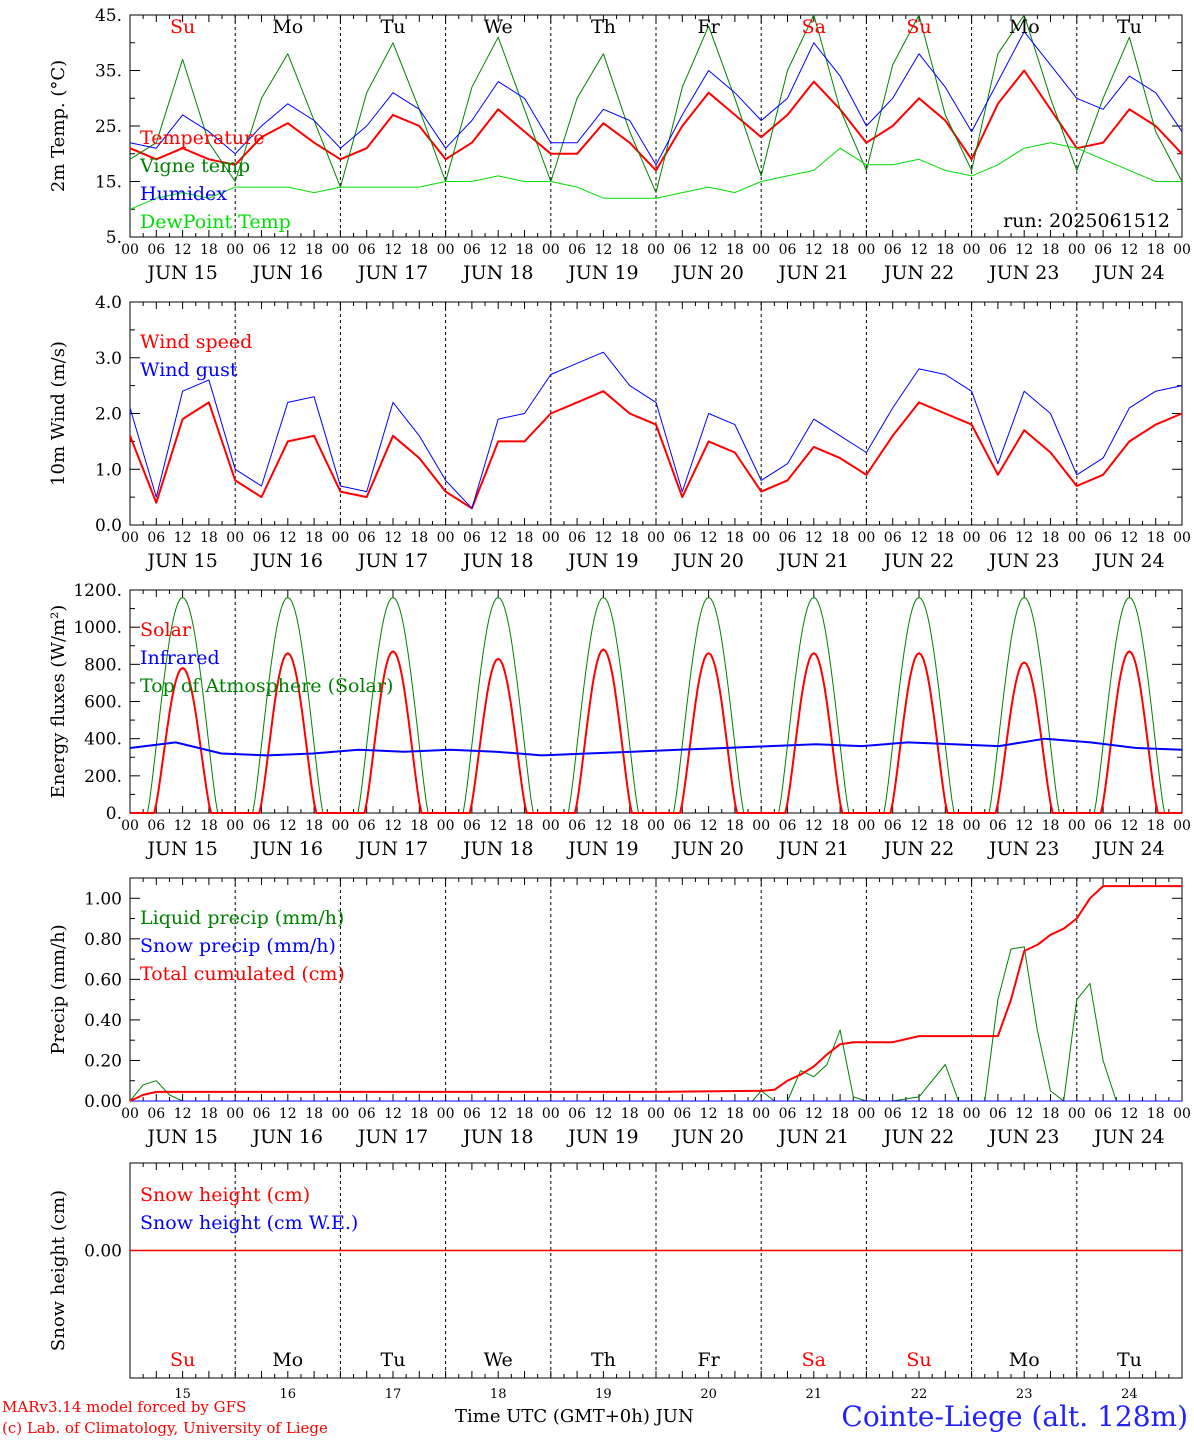 The width and height of the screenshot is (1194, 1440). What do you see at coordinates (108, 16) in the screenshot?
I see `y-tick-label: 45.` at bounding box center [108, 16].